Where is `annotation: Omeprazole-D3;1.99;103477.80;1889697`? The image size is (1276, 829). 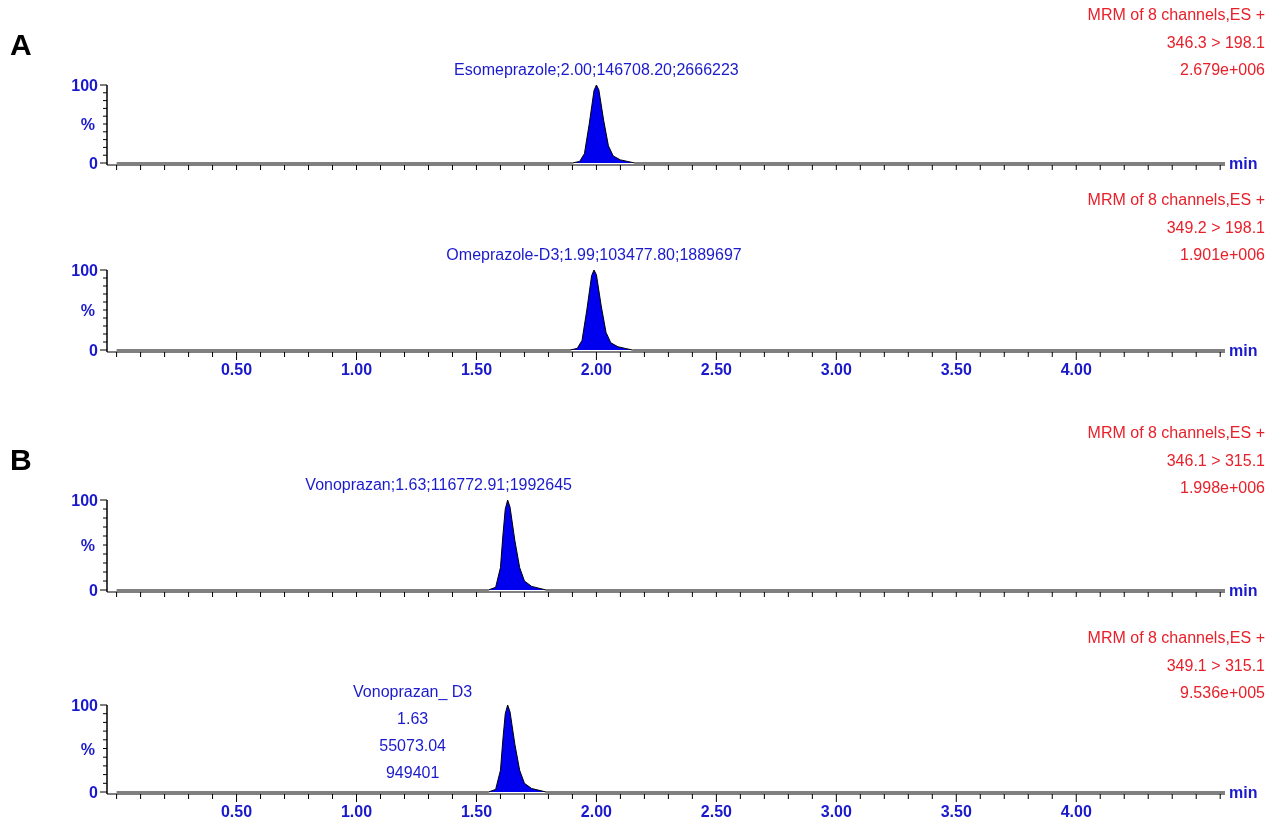
annotation: Omeprazole-D3;1.99;103477.80;1889697 is located at coordinates (594, 254).